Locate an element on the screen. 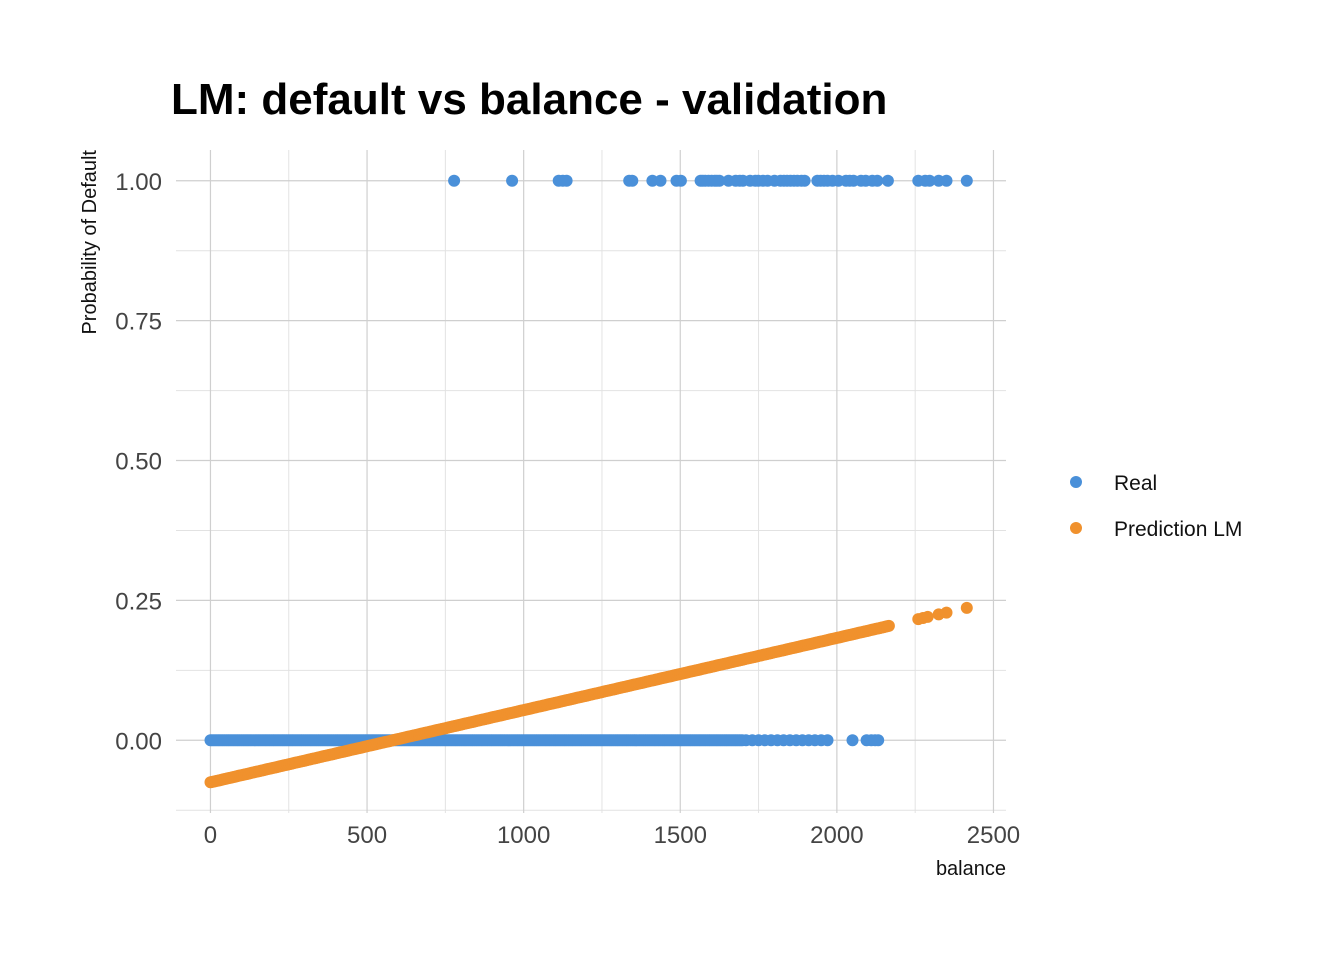  y-tick-label: 0.00 is located at coordinates (138, 741).